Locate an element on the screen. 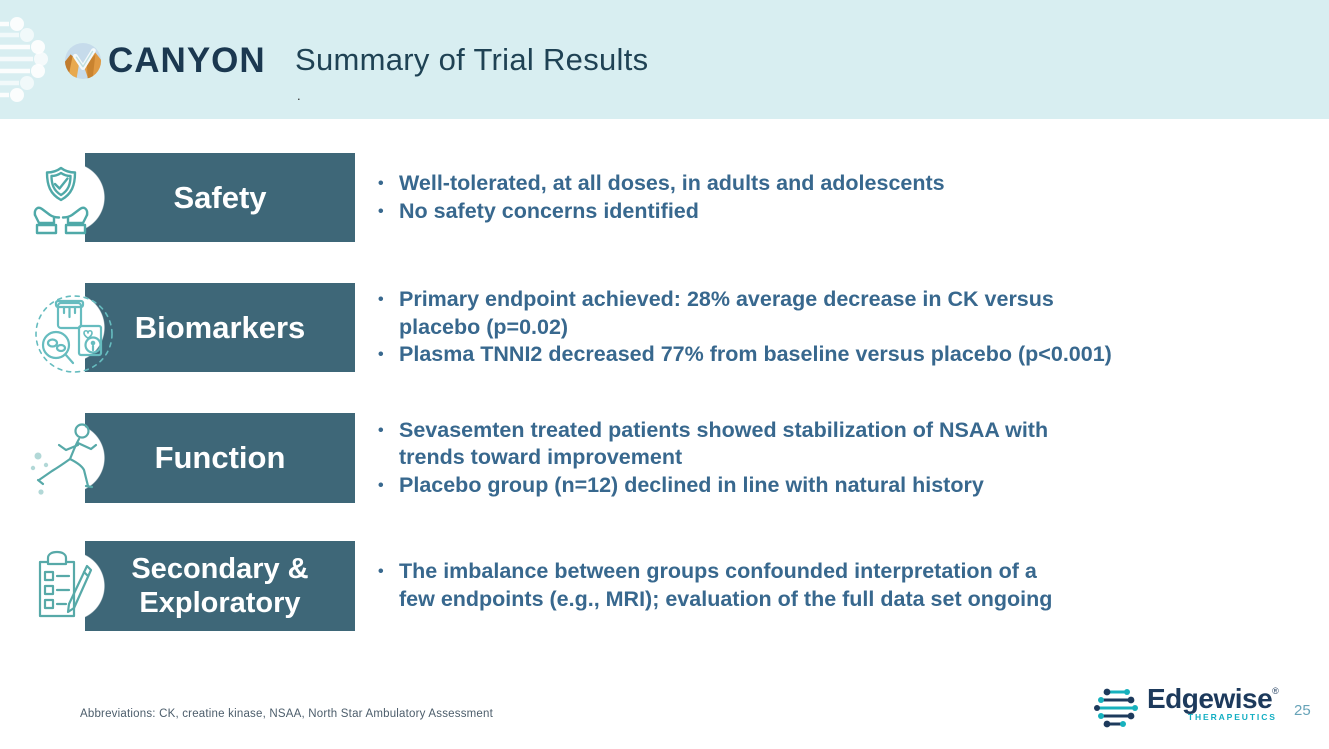  canyon-logo-icon is located at coordinates (83, 61).